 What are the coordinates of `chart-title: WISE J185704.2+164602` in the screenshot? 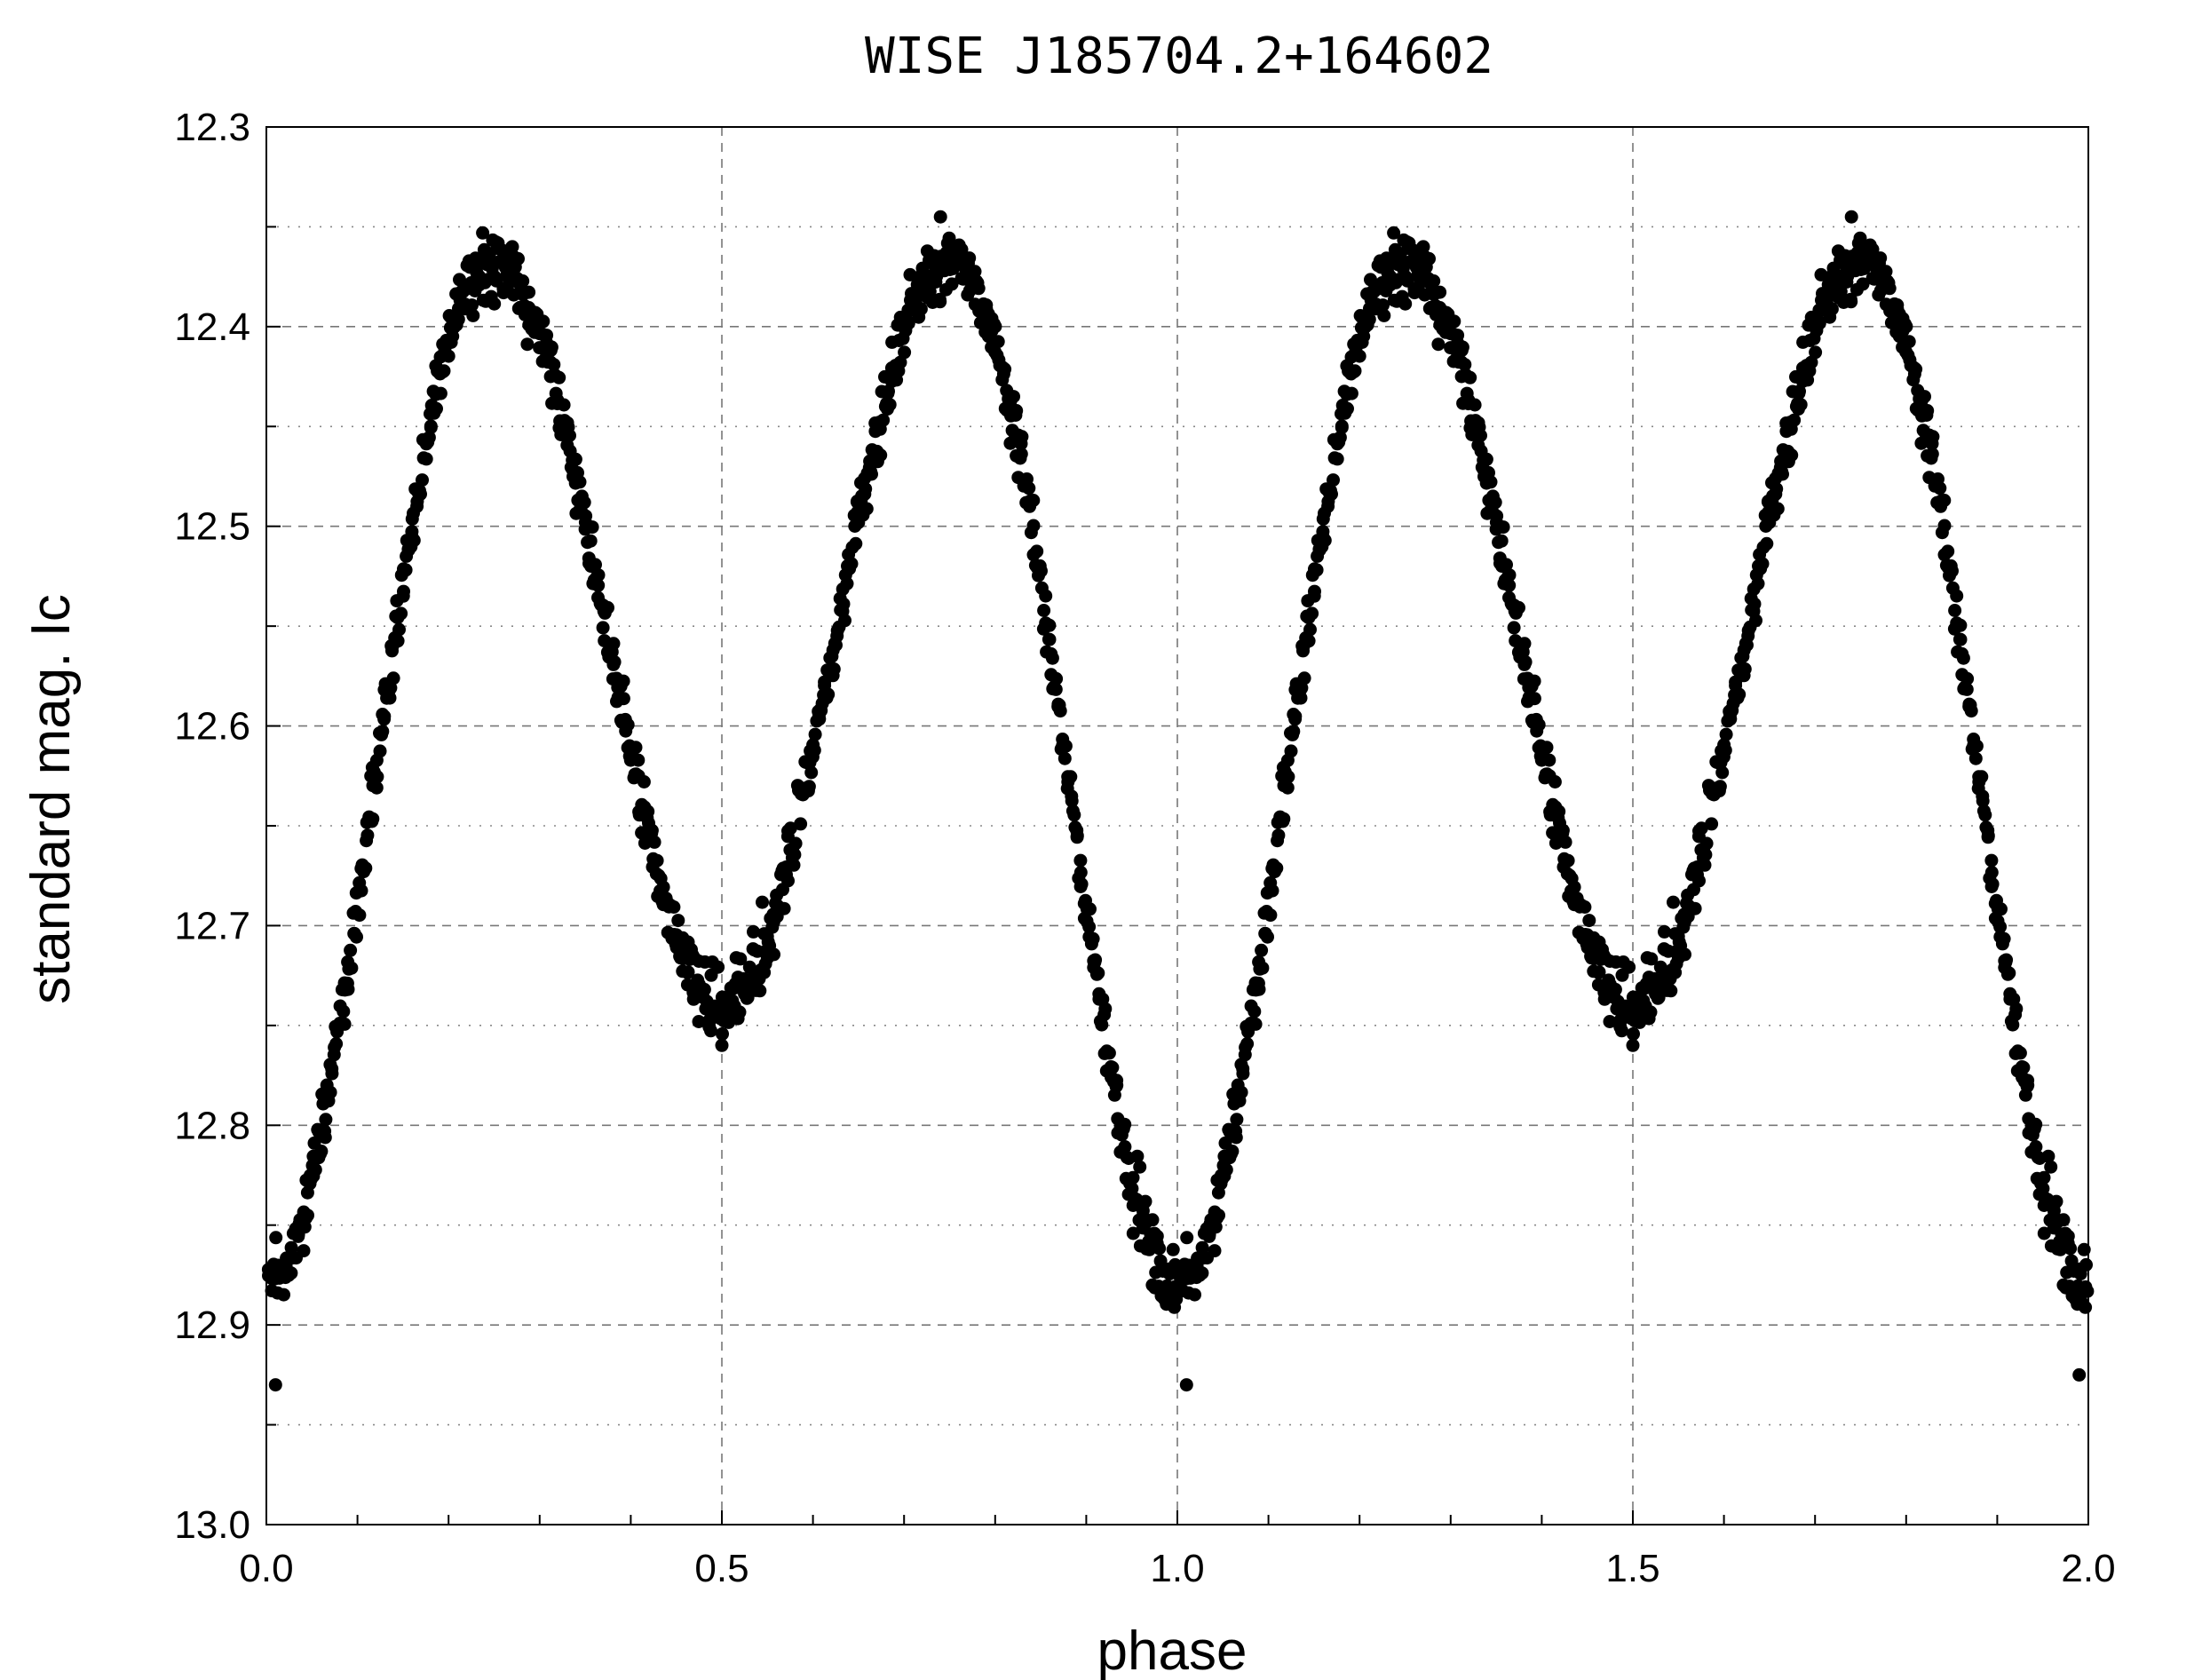 It's located at (1179, 56).